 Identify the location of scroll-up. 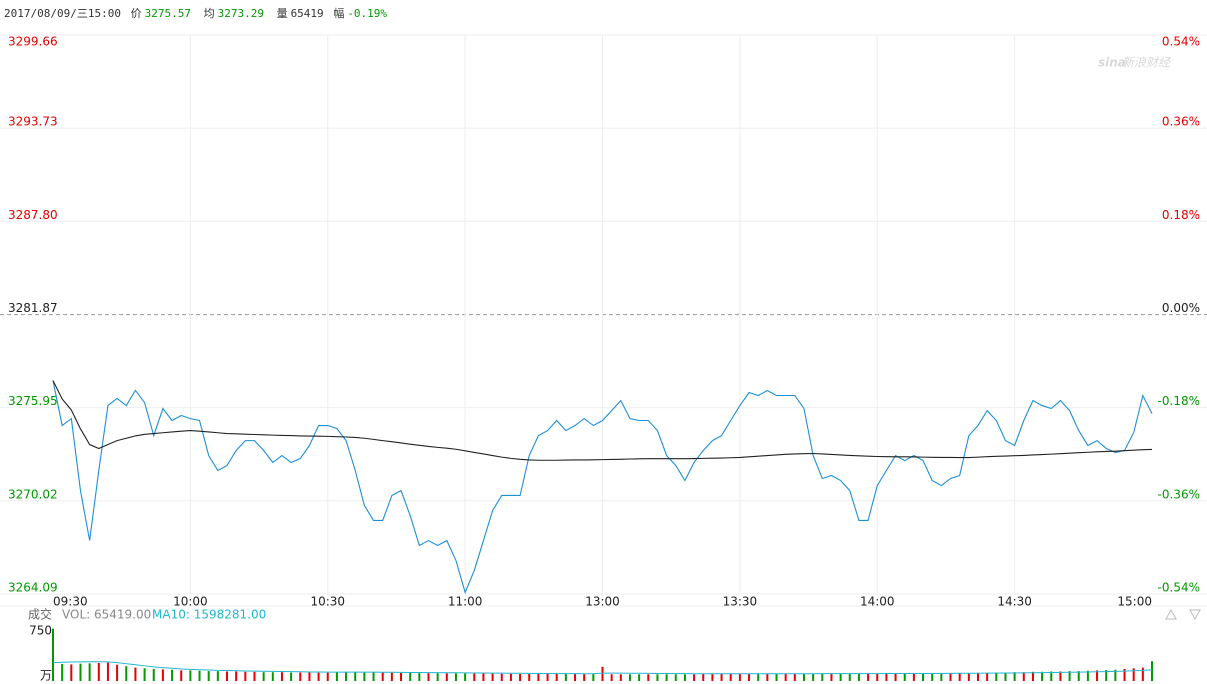
(1171, 614).